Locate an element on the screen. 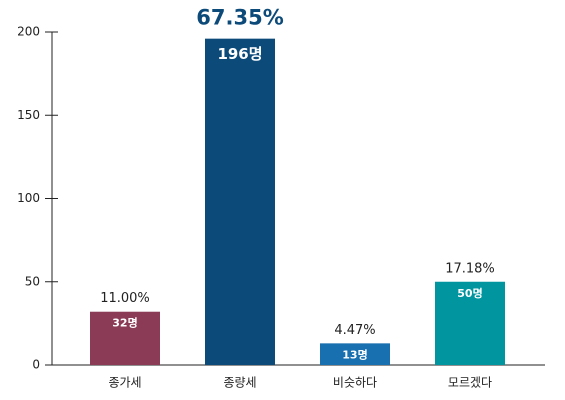 The width and height of the screenshot is (565, 400). value-label: 13명 is located at coordinates (354, 354).